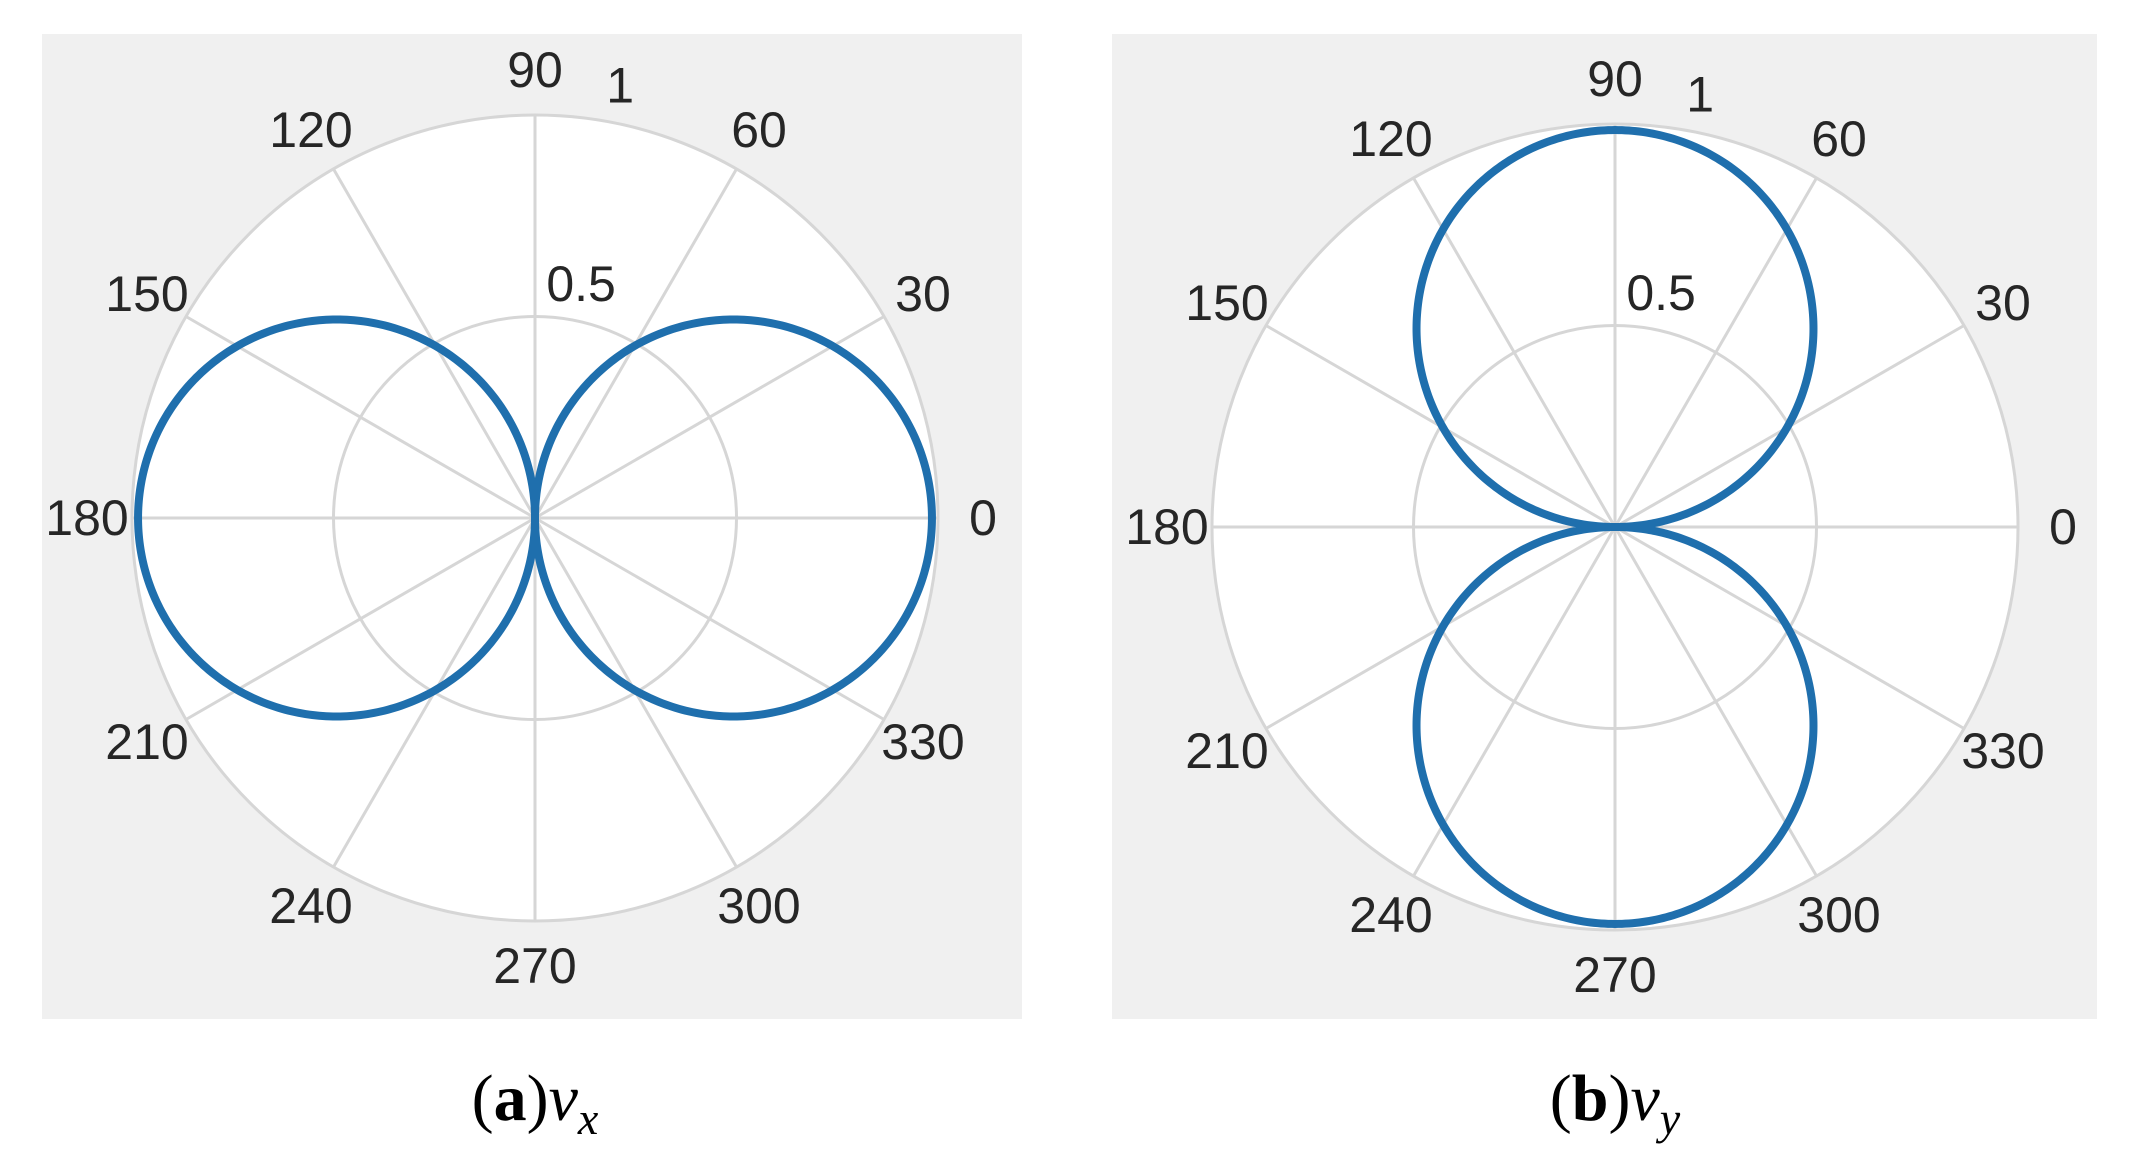 This screenshot has height=1149, width=2136. Describe the element at coordinates (588, 1118) in the screenshot. I see `panel-a-caption-sub: x` at that location.